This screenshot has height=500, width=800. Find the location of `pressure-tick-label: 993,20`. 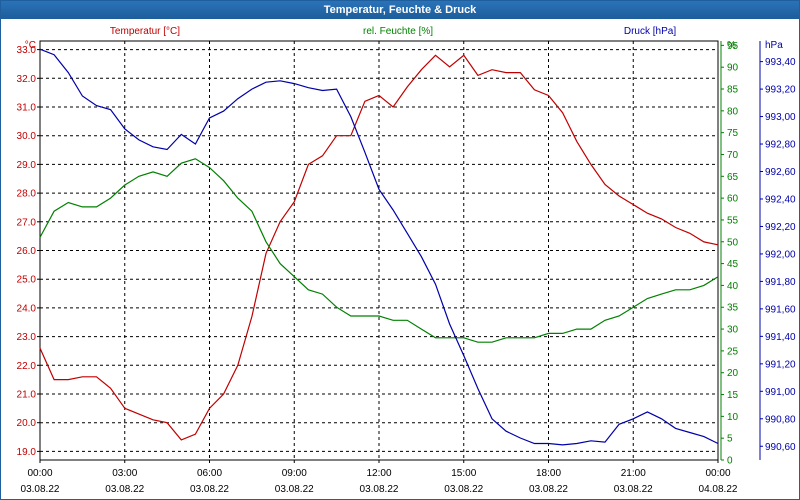

pressure-tick-label: 993,20 is located at coordinates (780, 90).